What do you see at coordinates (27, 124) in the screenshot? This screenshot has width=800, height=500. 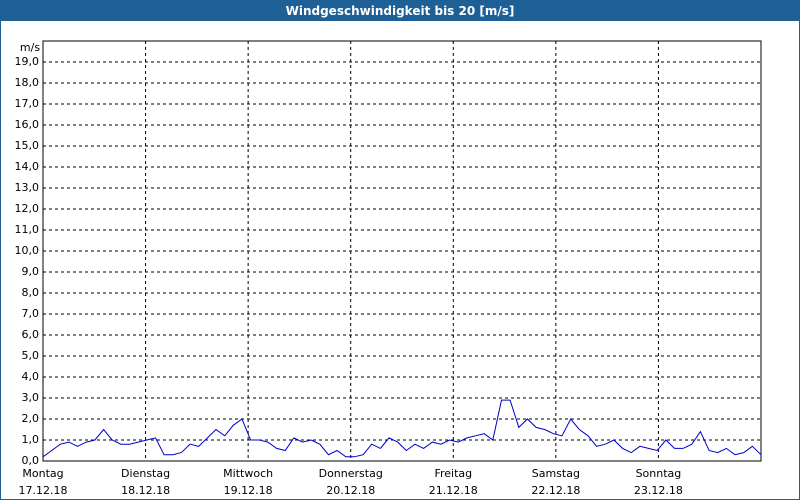 I see `y-tick-label: 16,0` at bounding box center [27, 124].